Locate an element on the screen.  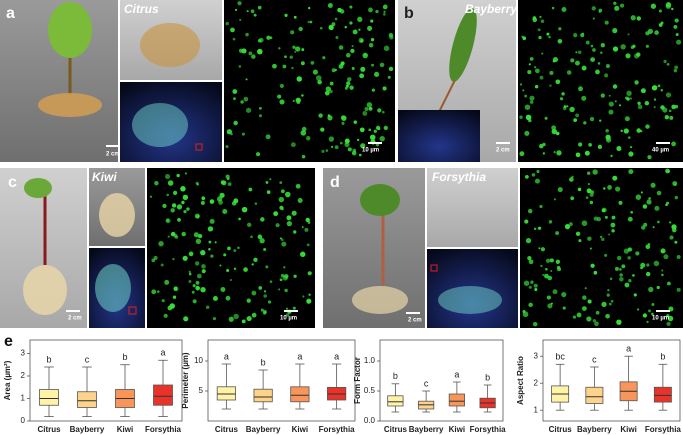
x-tick-label: Bayberry is located at coordinates (594, 429).